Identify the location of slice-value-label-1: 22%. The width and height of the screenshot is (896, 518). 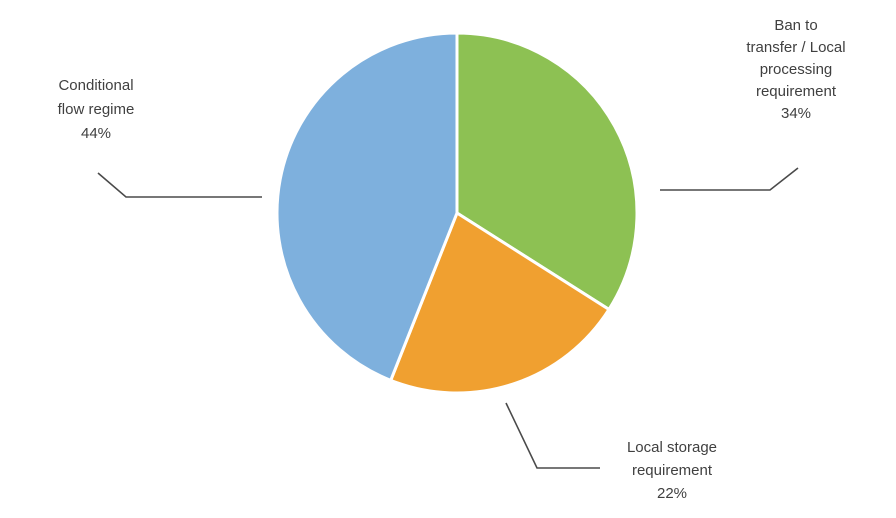
(672, 493).